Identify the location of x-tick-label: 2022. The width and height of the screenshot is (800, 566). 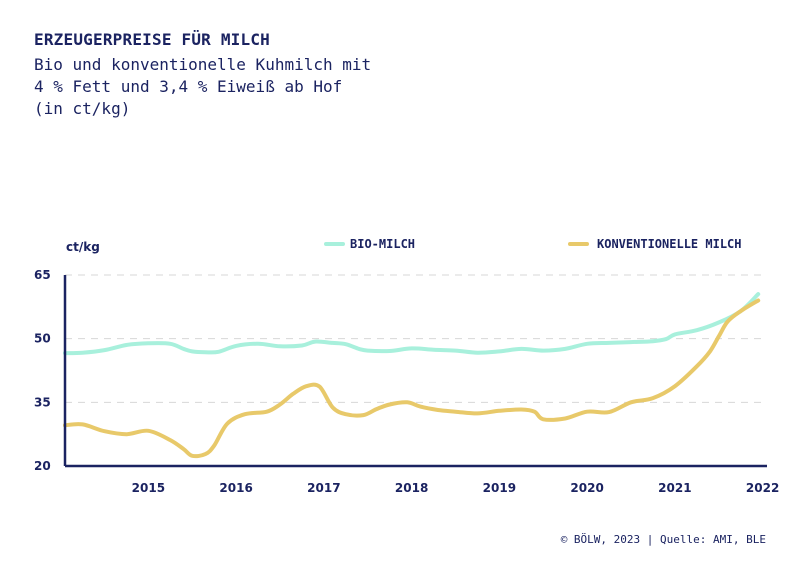
(762, 488).